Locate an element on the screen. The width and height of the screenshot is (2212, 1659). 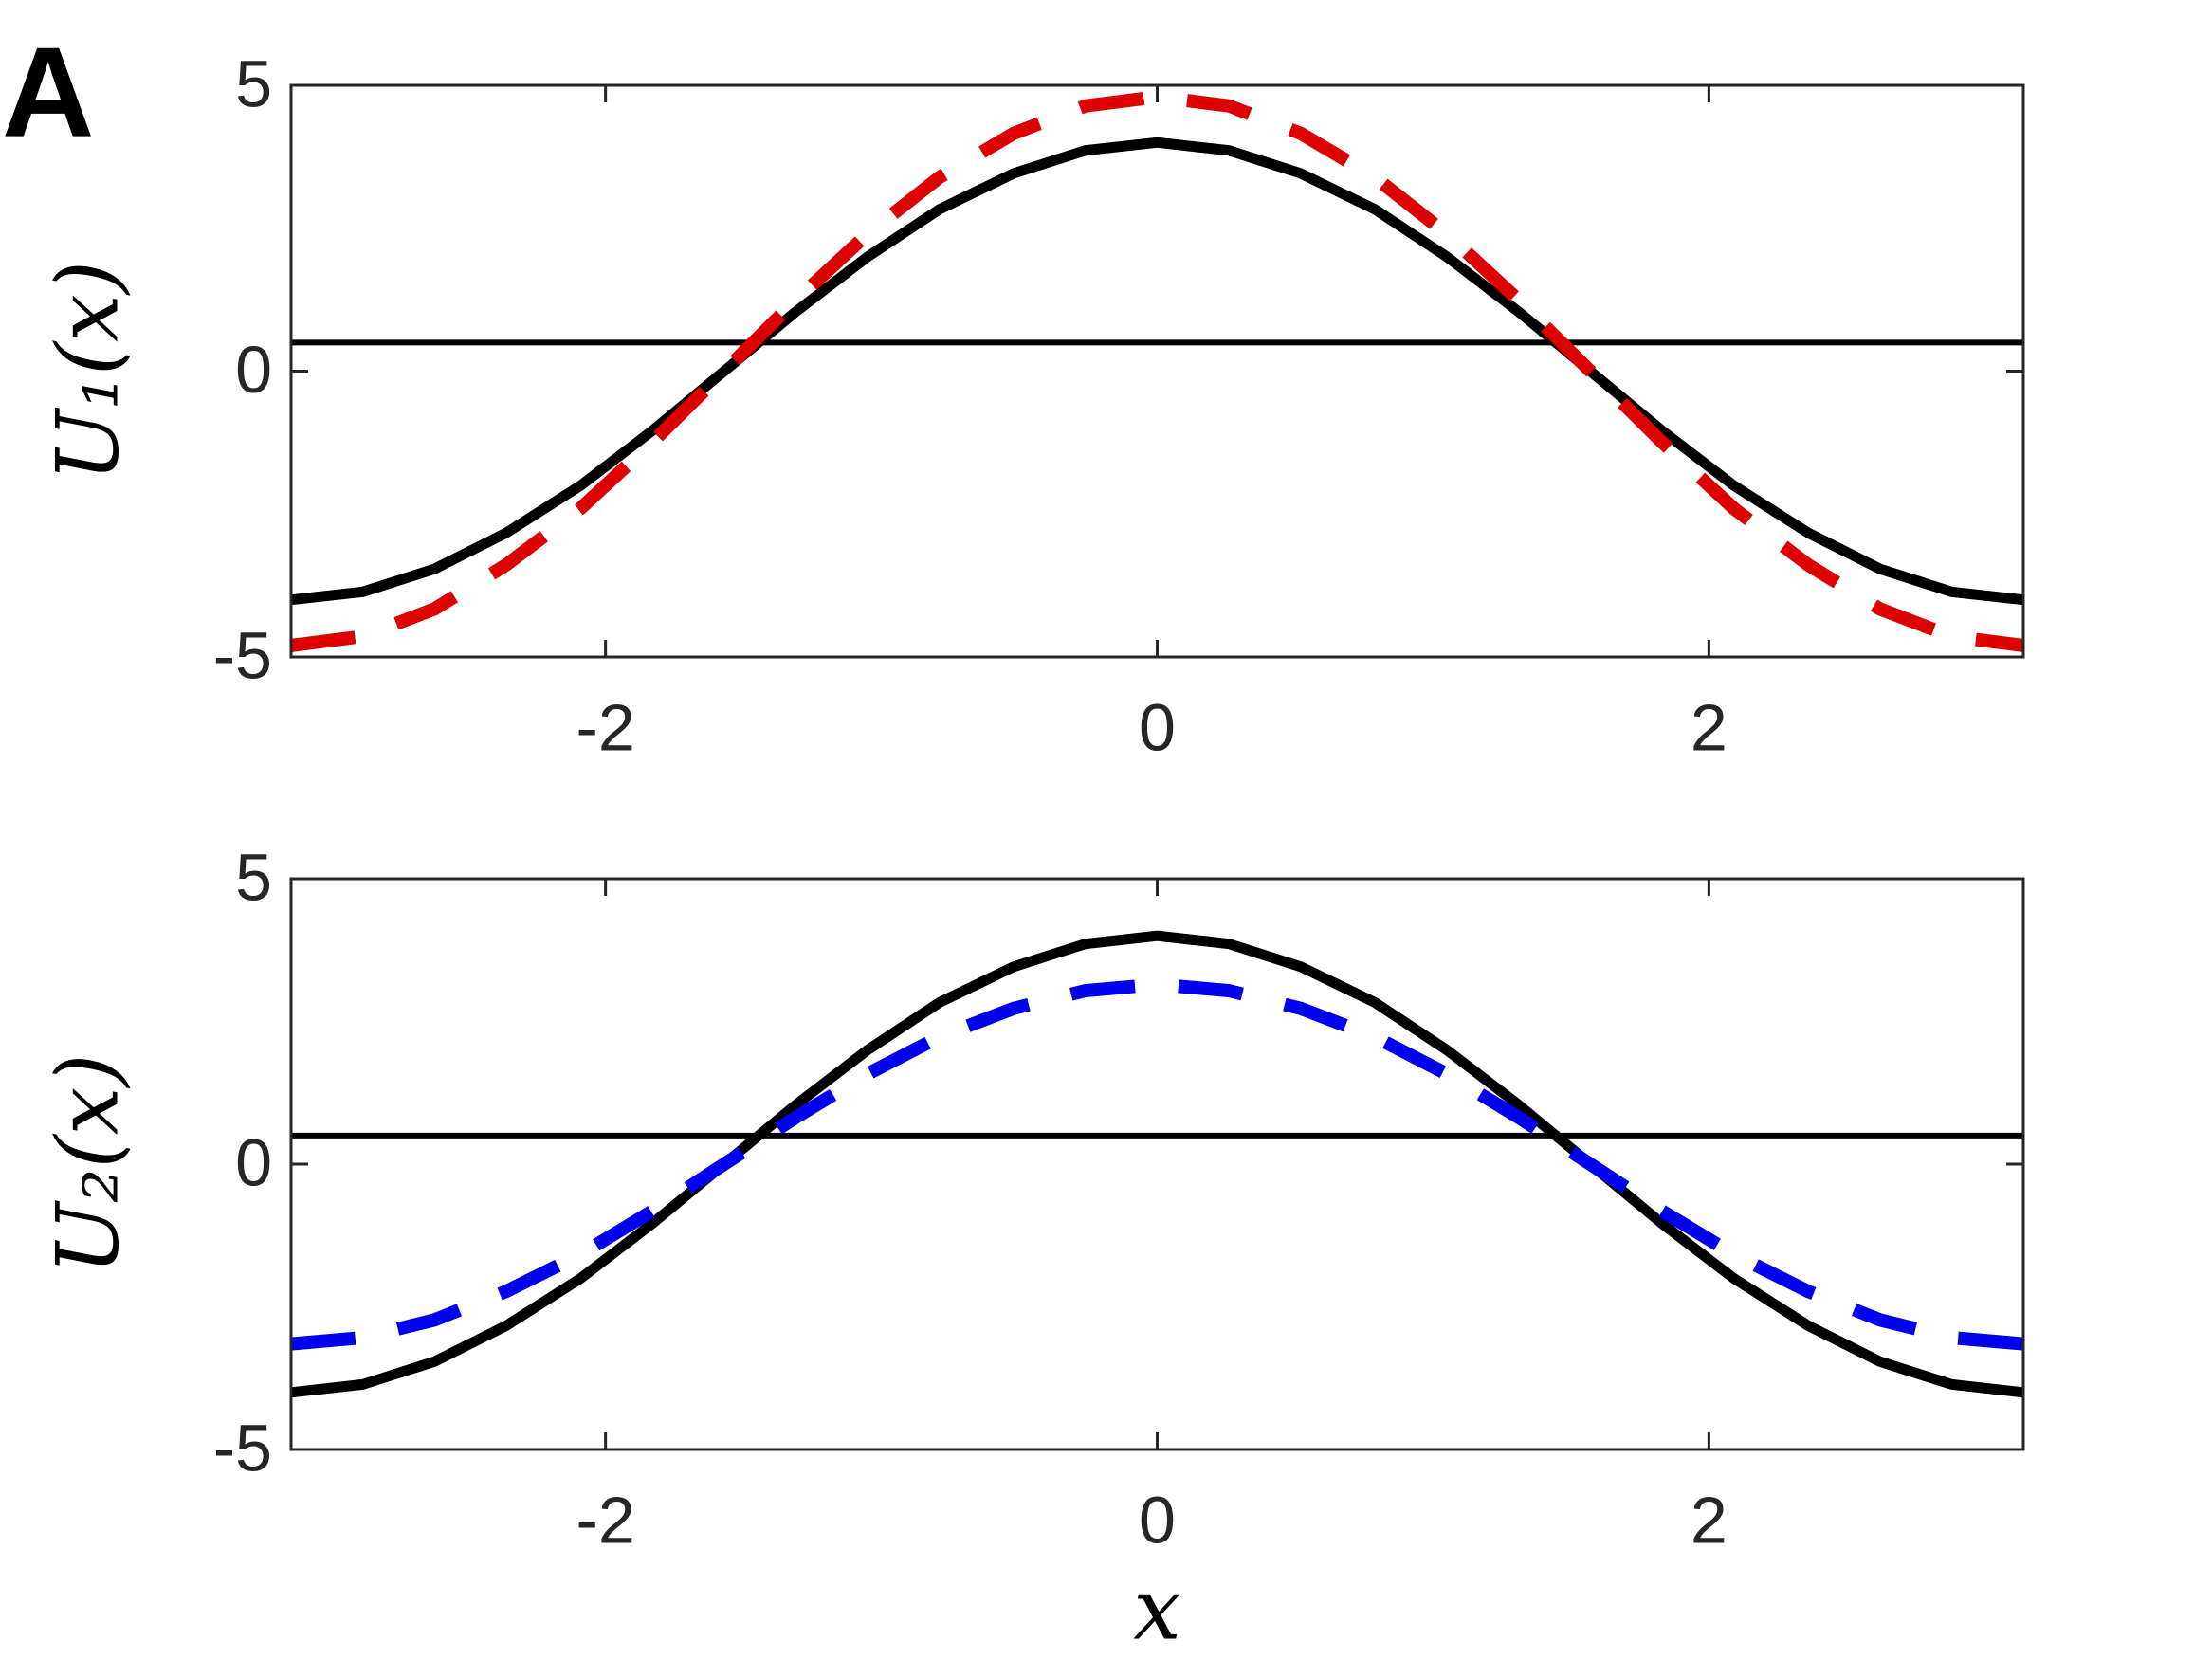
y-axis-label: U₁(x) is located at coordinates (87, 371).